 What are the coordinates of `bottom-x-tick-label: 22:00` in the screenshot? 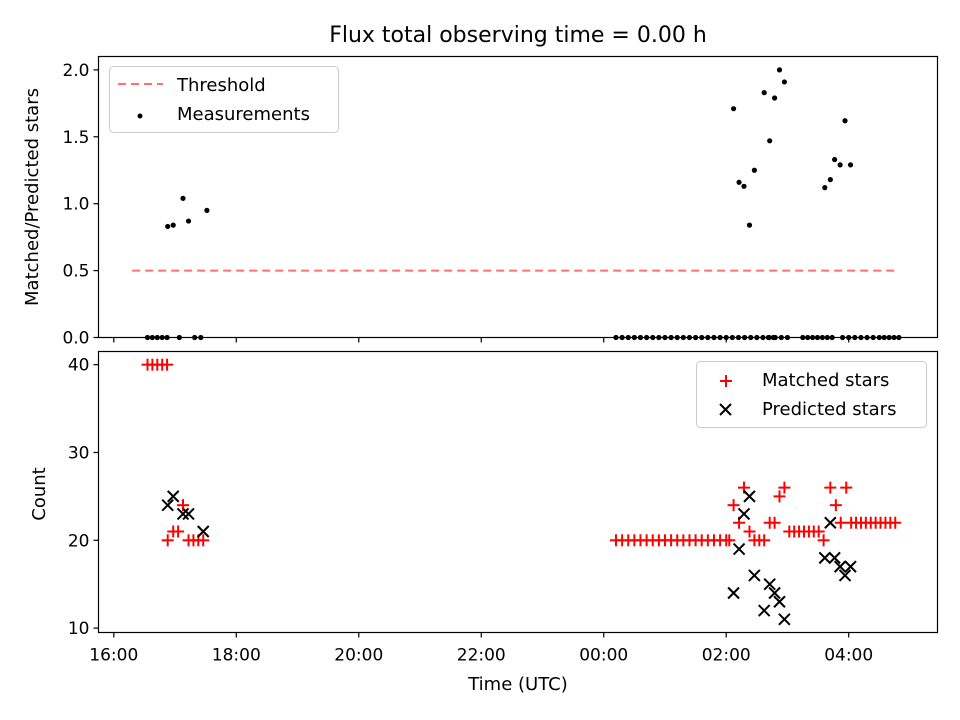 It's located at (481, 656).